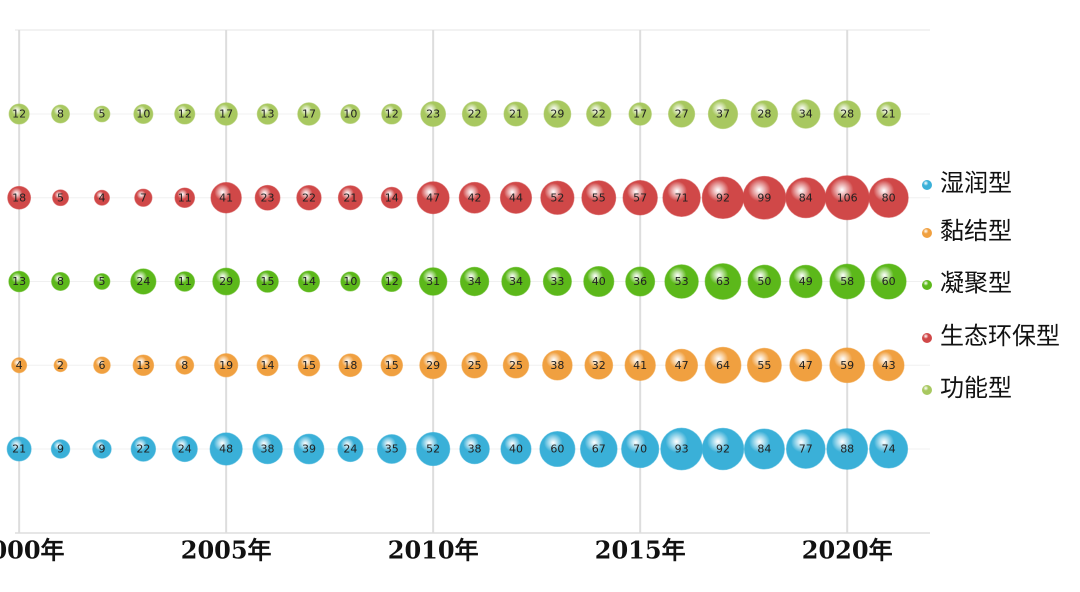 This screenshot has height=592, width=1080. Describe the element at coordinates (806, 114) in the screenshot. I see `data-label: 34` at that location.